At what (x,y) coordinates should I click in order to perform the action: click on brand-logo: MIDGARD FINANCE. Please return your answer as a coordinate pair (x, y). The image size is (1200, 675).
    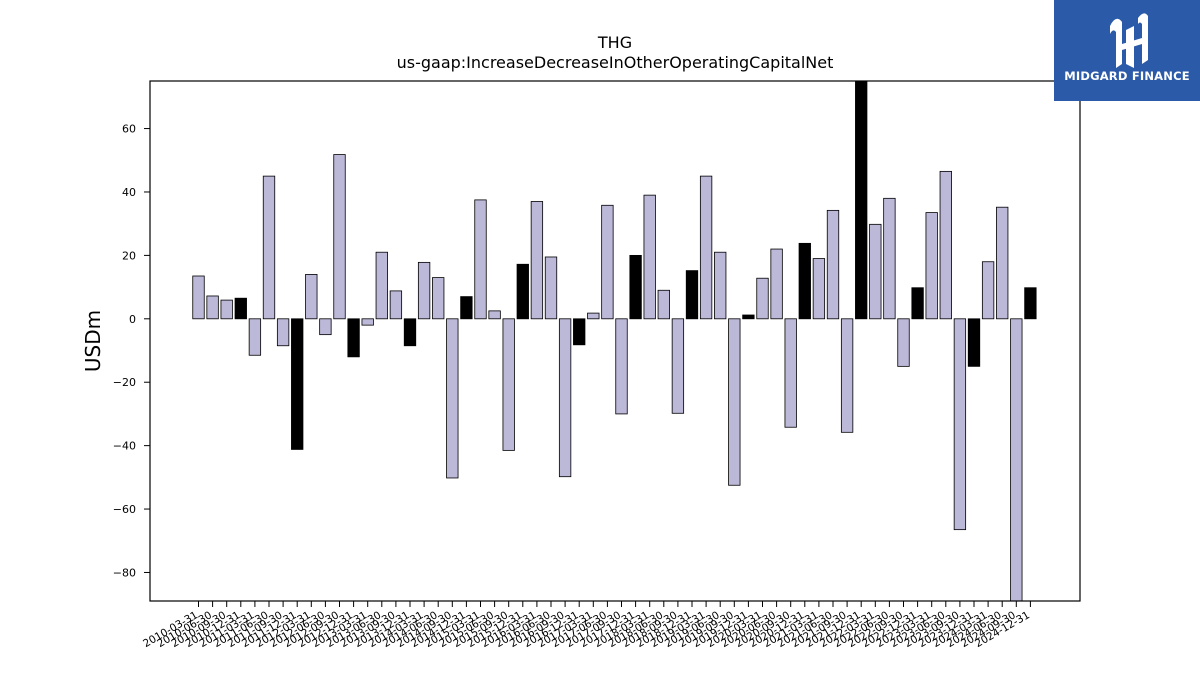
    Looking at the image, I should click on (1127, 50).